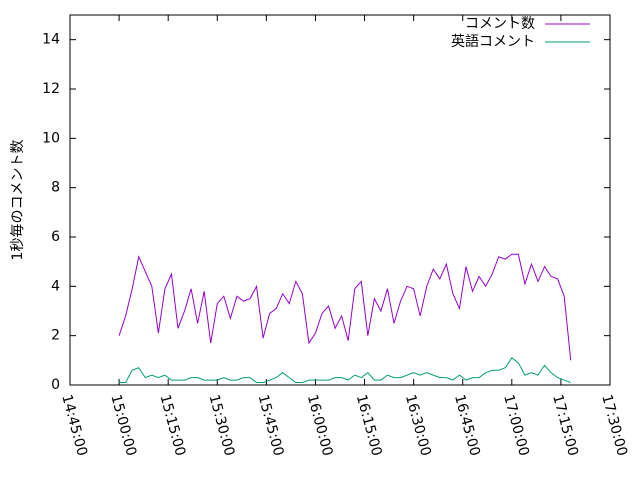  What do you see at coordinates (55, 237) in the screenshot?
I see `y-tick-label: 6` at bounding box center [55, 237].